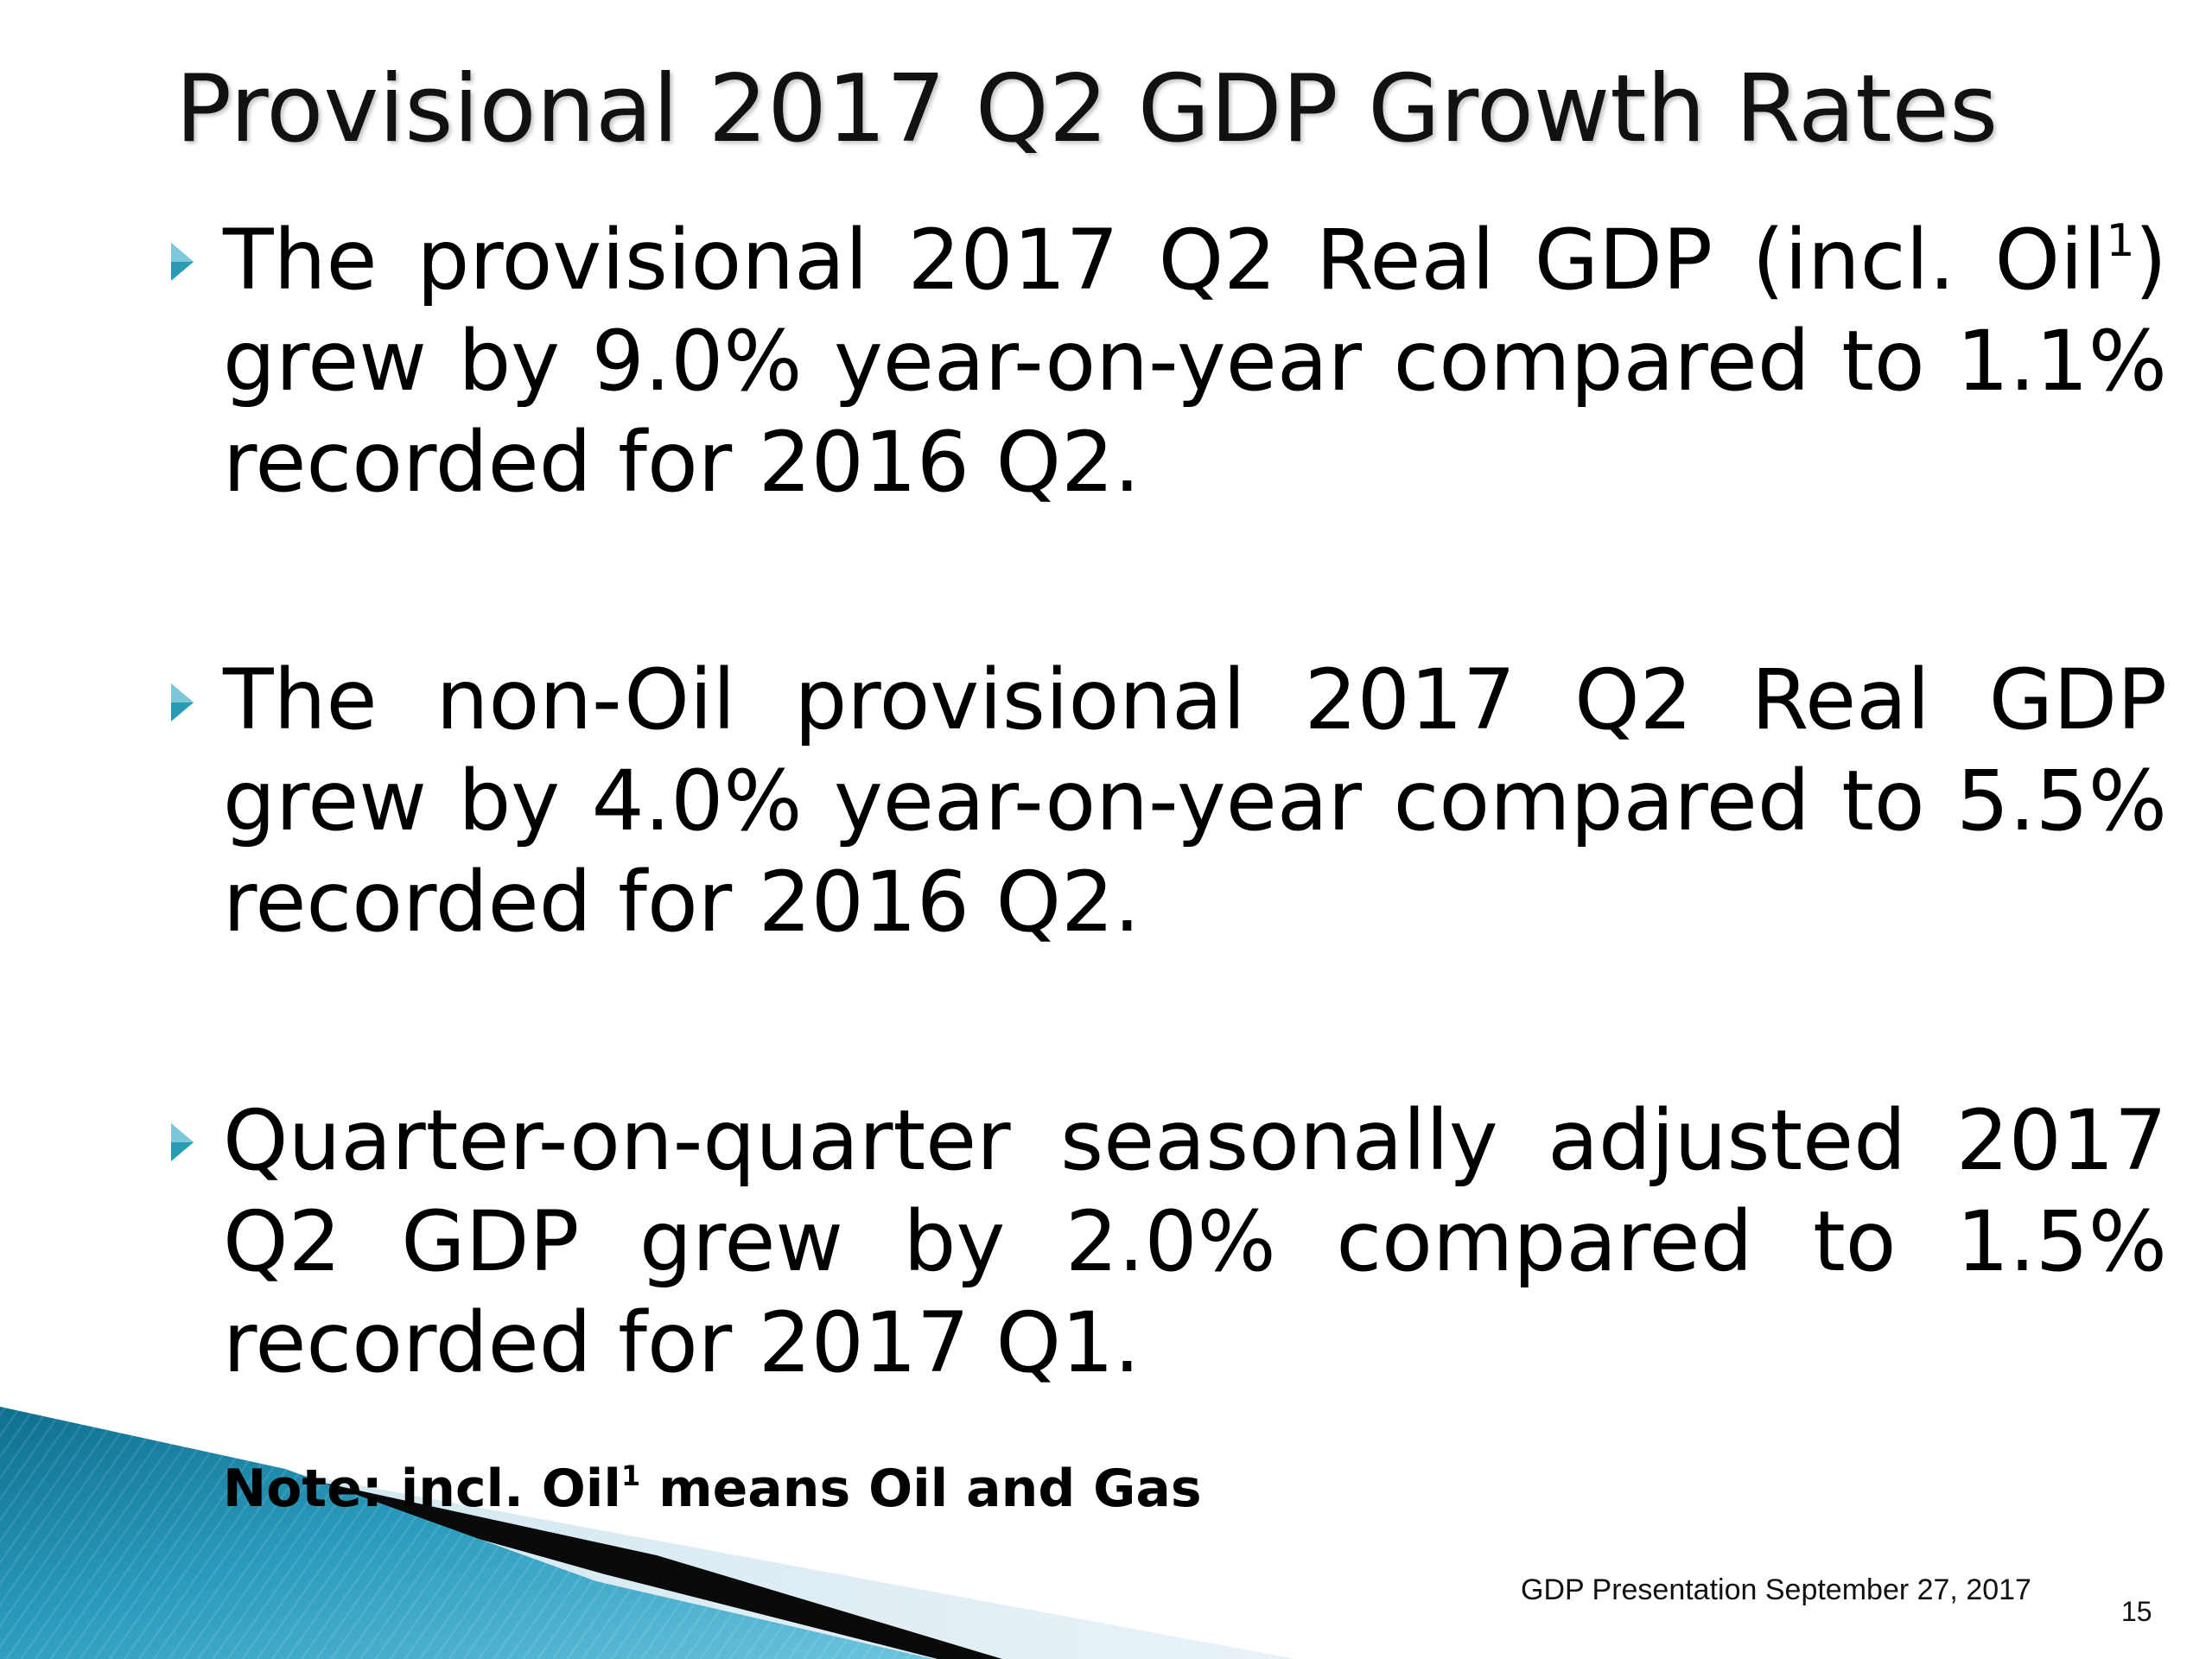  I want to click on note-label: Note:, so click(303, 1489).